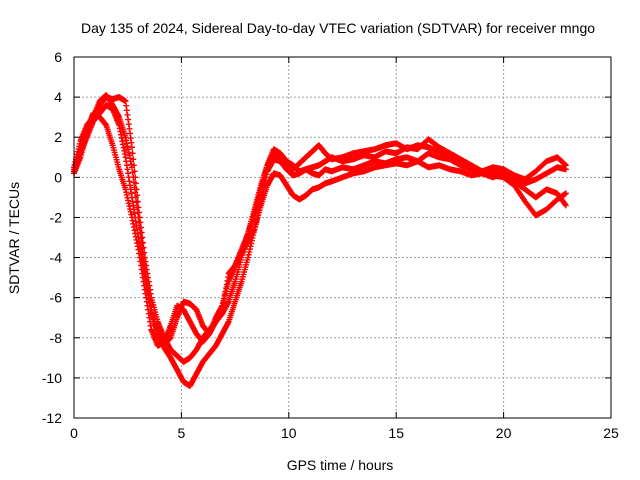 The image size is (640, 480). Describe the element at coordinates (340, 465) in the screenshot. I see `x-axis-label: GPS time / hours` at that location.